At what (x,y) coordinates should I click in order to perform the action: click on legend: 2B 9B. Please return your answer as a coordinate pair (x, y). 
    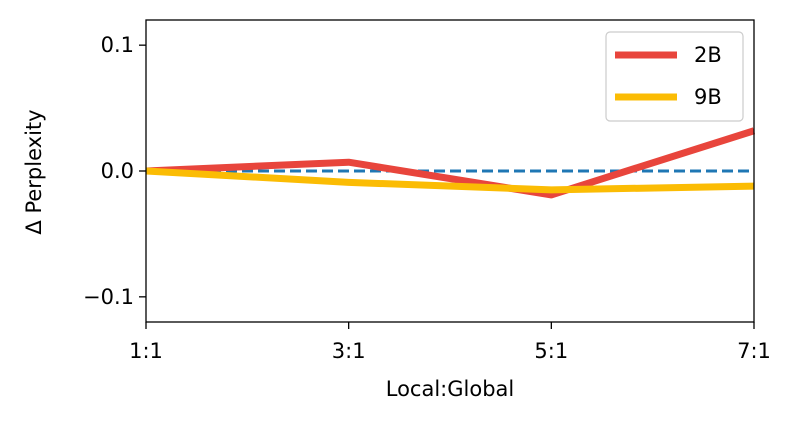
    Looking at the image, I should click on (674, 76).